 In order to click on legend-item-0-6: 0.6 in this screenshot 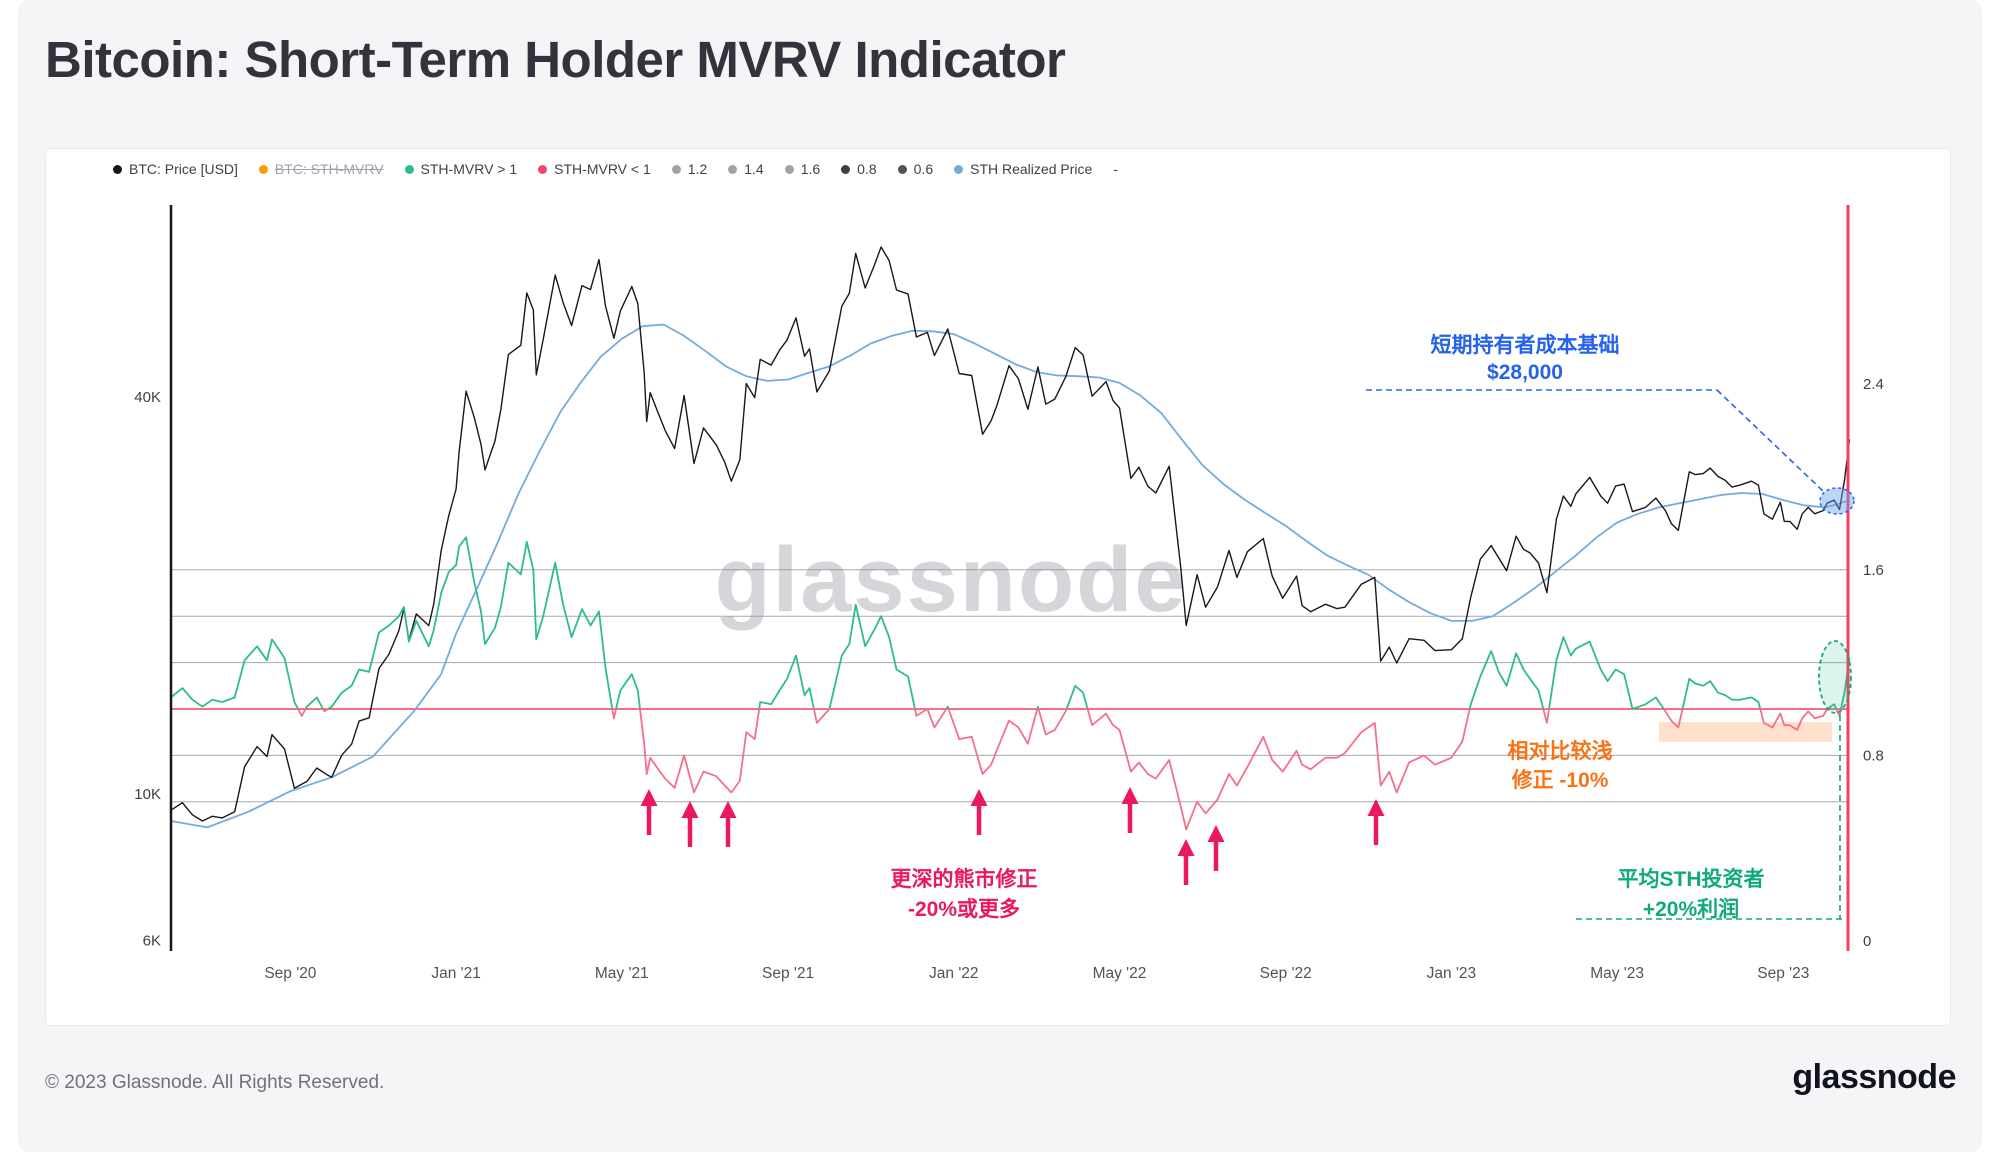, I will do `click(915, 169)`.